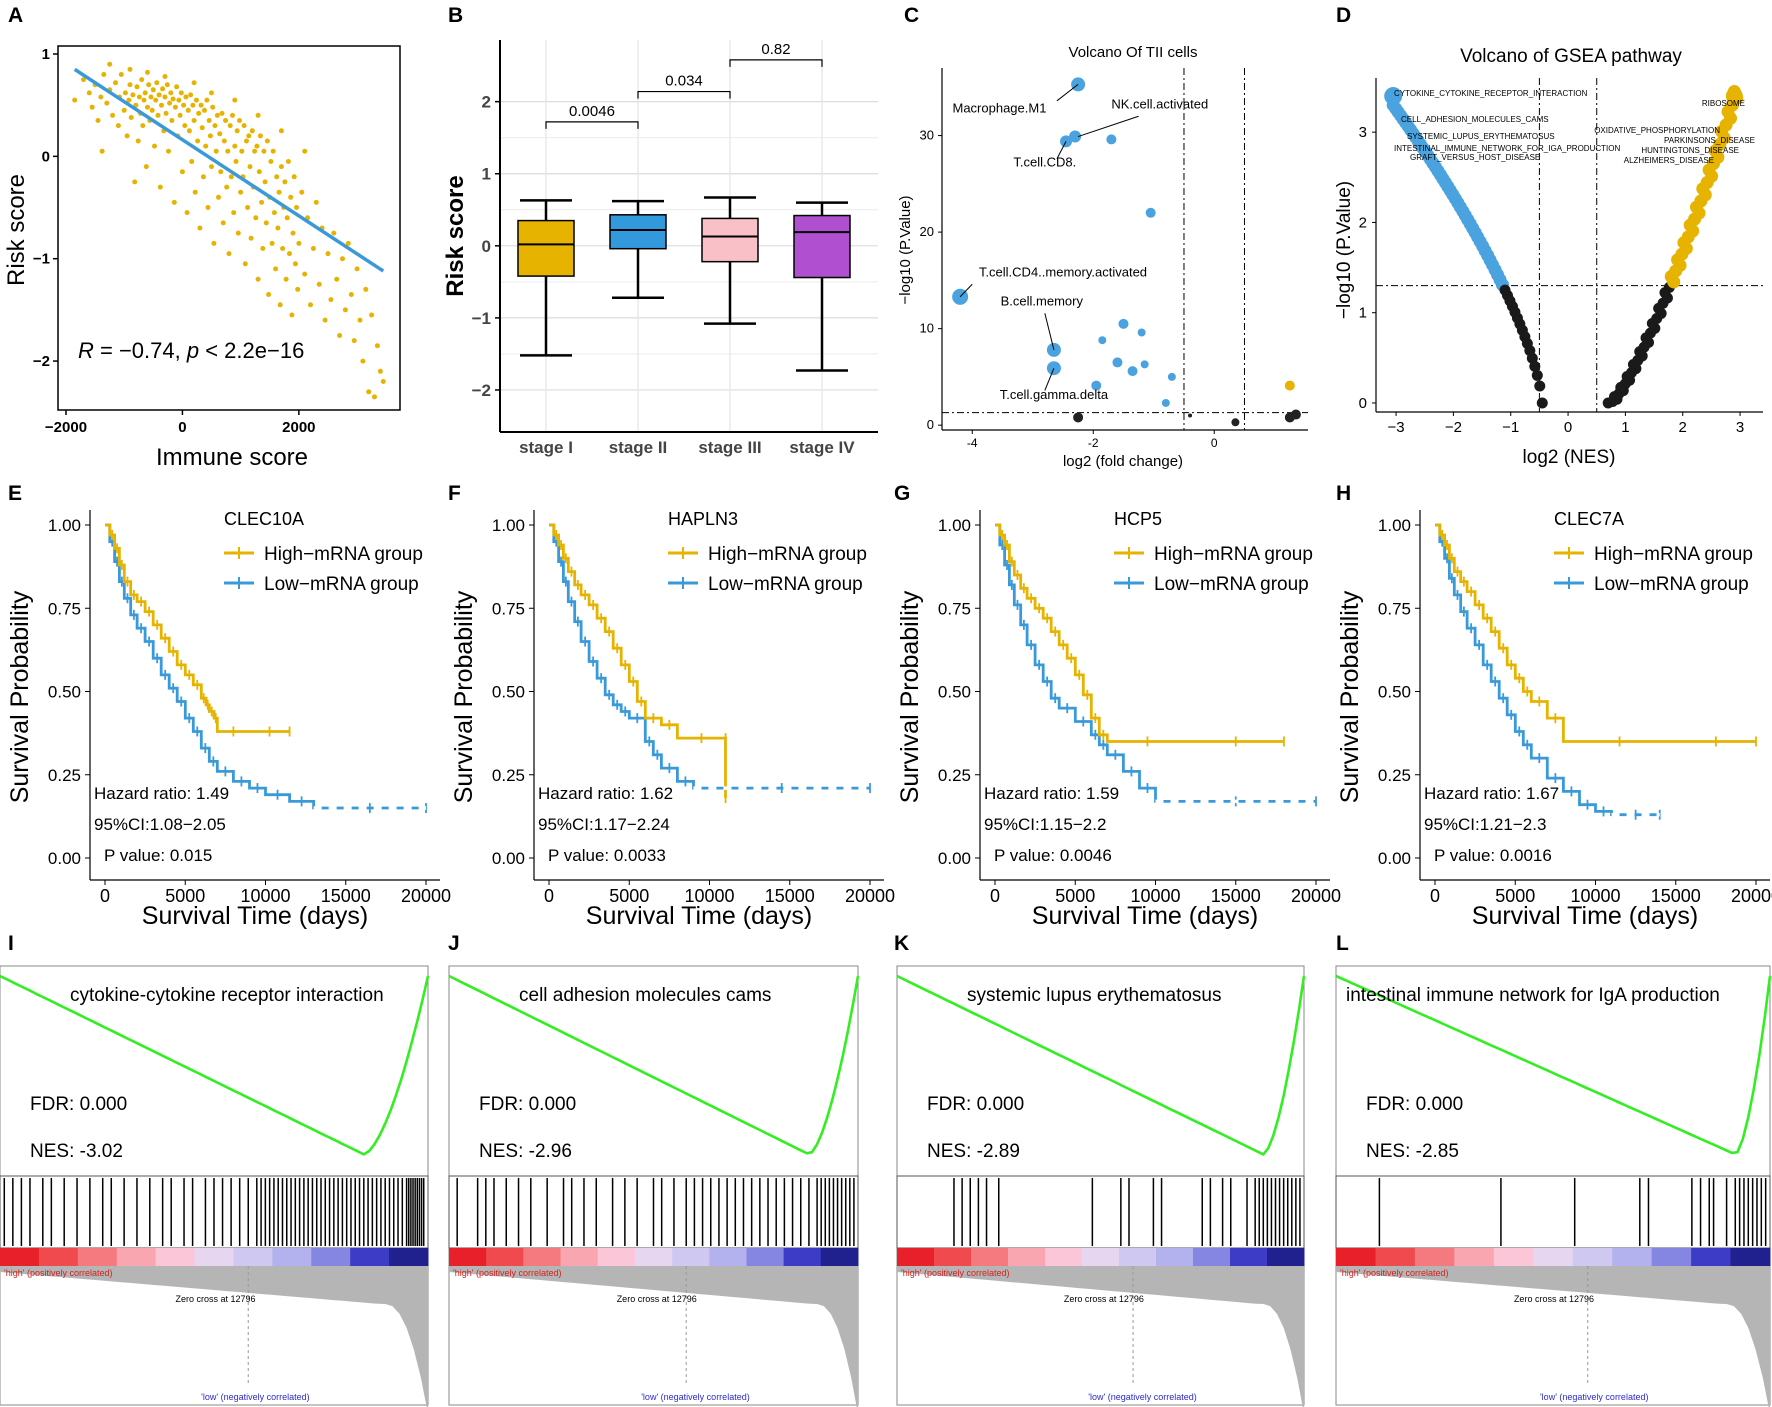 This screenshot has height=1407, width=1772. Describe the element at coordinates (486, 102) in the screenshot. I see `y-tick-label: 2` at that location.